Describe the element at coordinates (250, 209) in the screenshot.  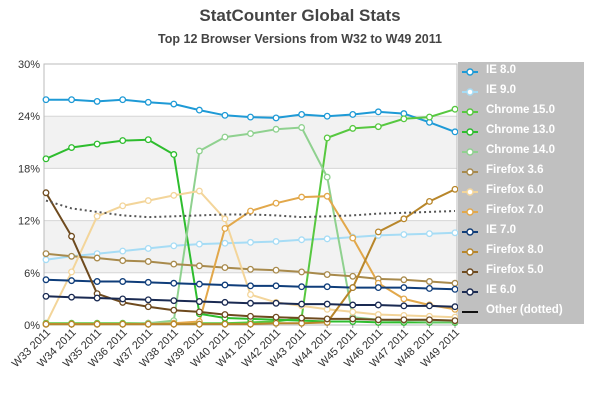
I see `series-line-other-dotted` at that location.